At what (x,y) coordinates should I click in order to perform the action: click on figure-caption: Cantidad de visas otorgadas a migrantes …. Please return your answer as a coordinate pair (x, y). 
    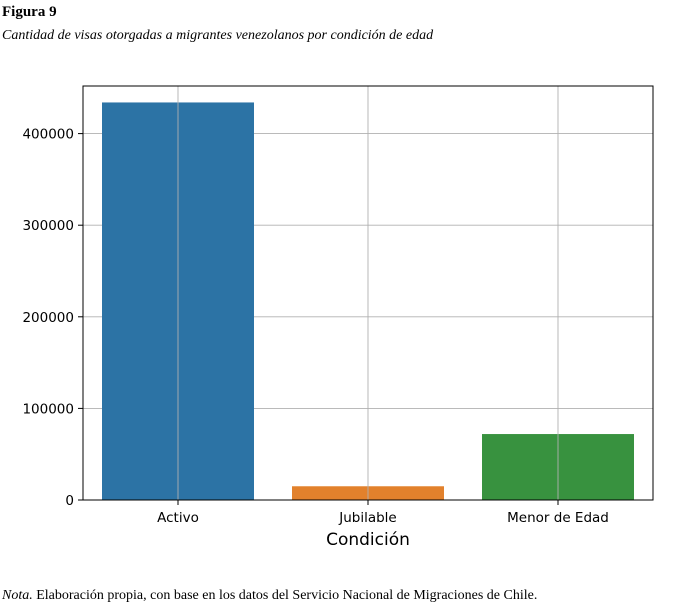
    Looking at the image, I should click on (218, 35).